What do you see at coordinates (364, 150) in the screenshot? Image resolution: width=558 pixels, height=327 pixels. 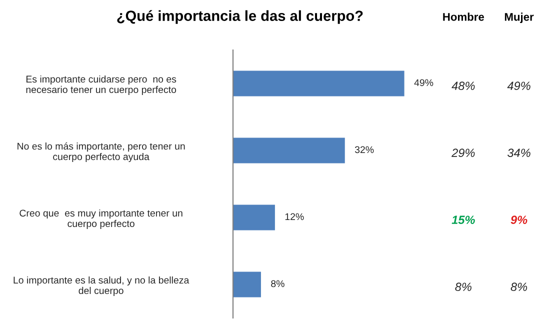 I see `data-label: 32%` at bounding box center [364, 150].